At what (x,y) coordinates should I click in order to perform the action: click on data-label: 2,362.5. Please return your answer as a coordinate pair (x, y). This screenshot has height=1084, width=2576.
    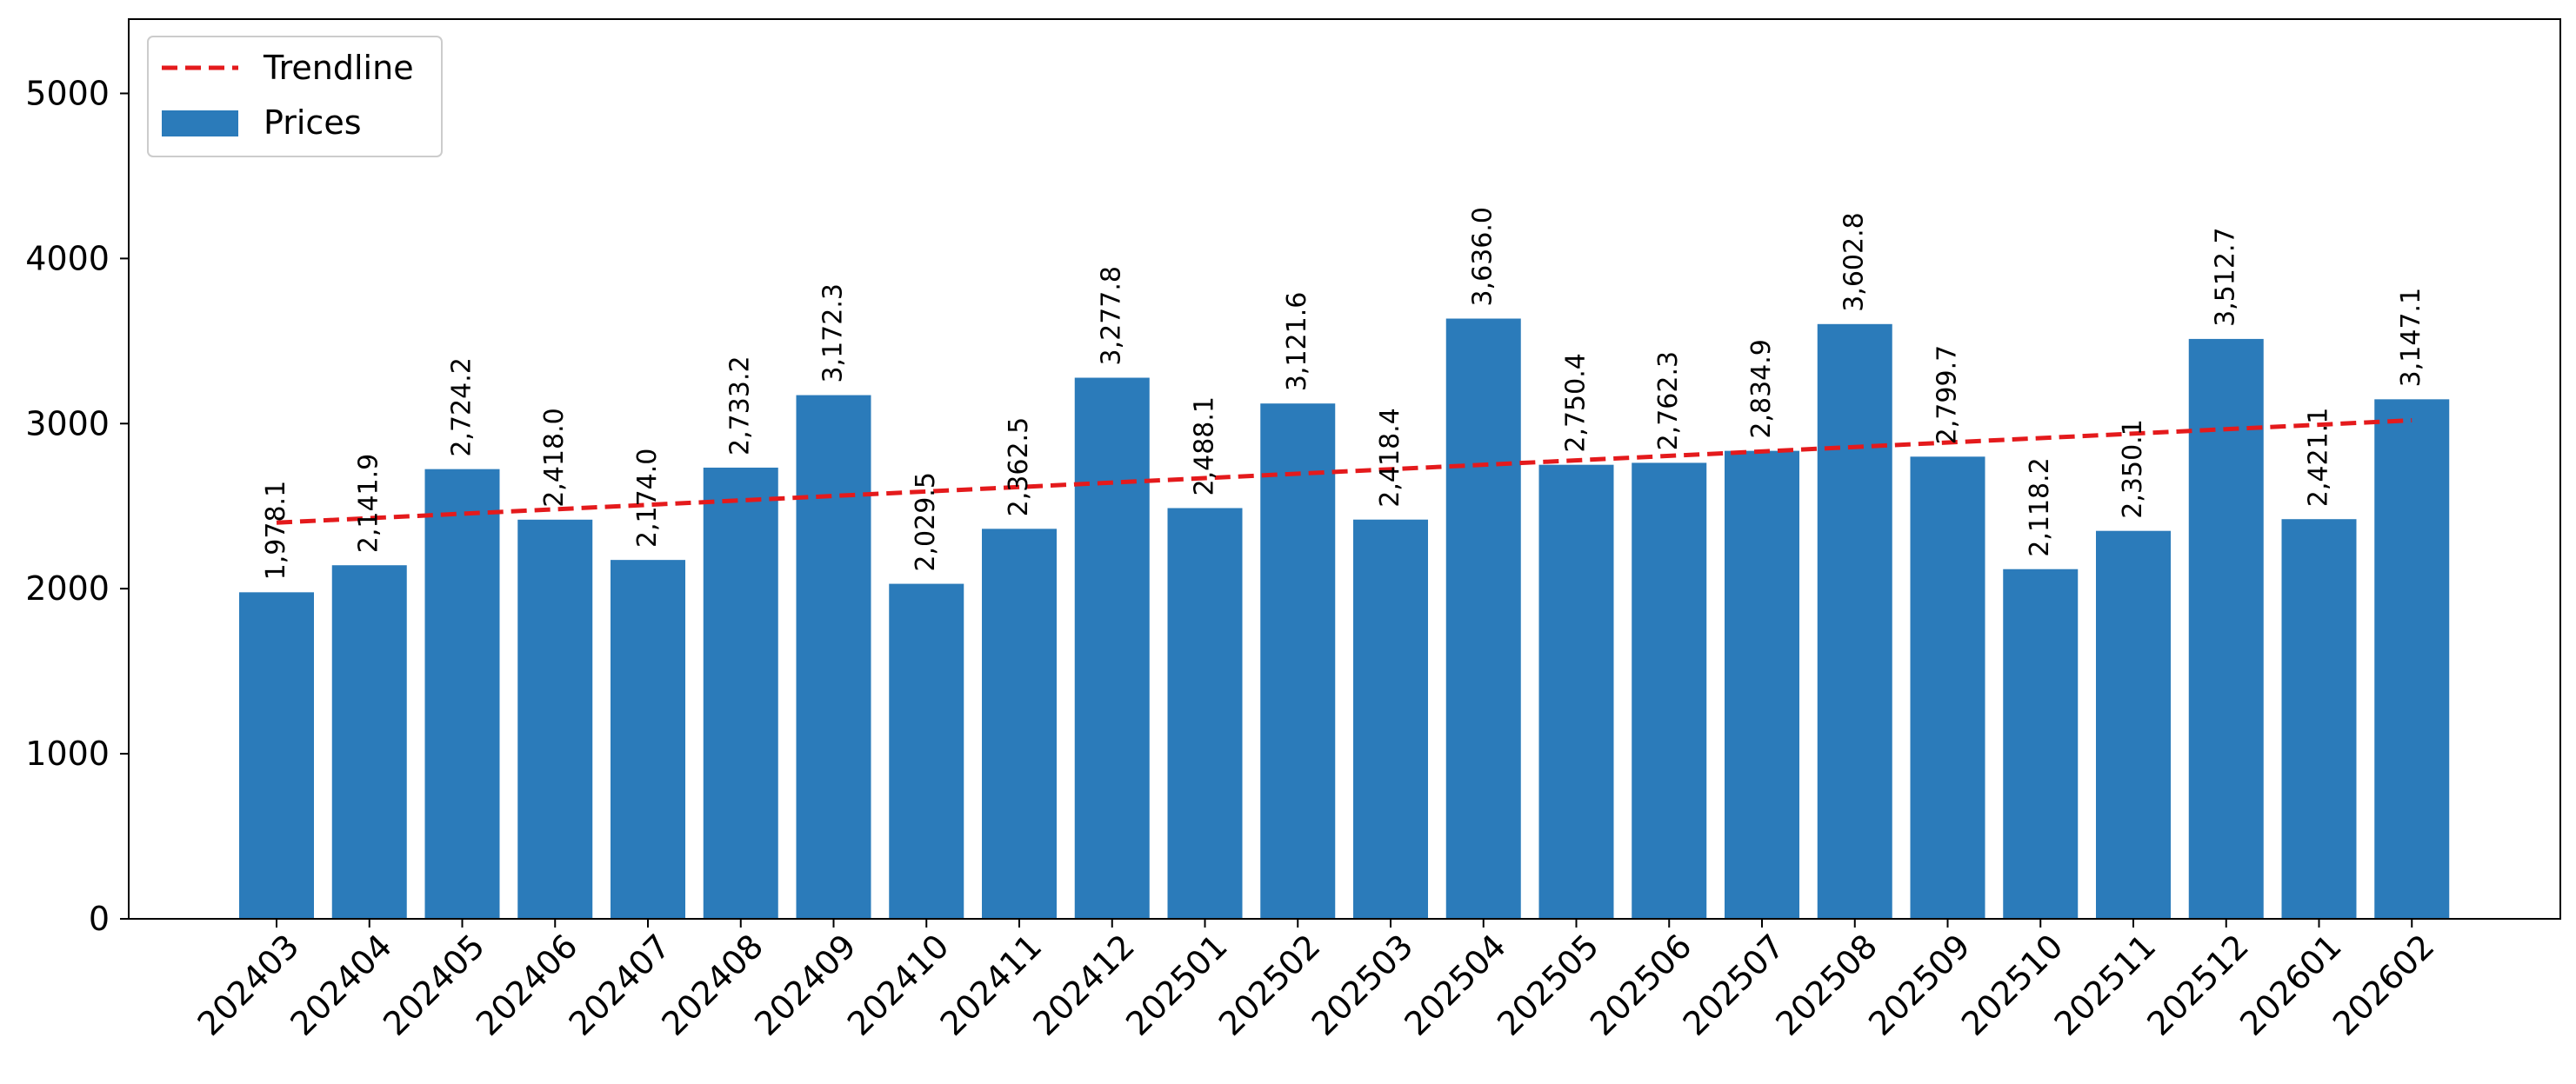
    Looking at the image, I should click on (1019, 467).